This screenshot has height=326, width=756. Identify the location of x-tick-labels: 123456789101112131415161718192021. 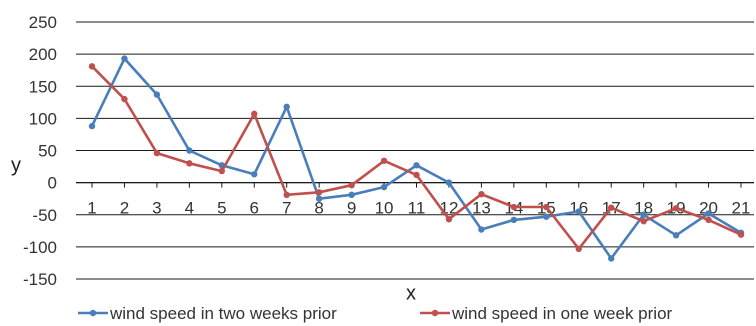
(418, 208).